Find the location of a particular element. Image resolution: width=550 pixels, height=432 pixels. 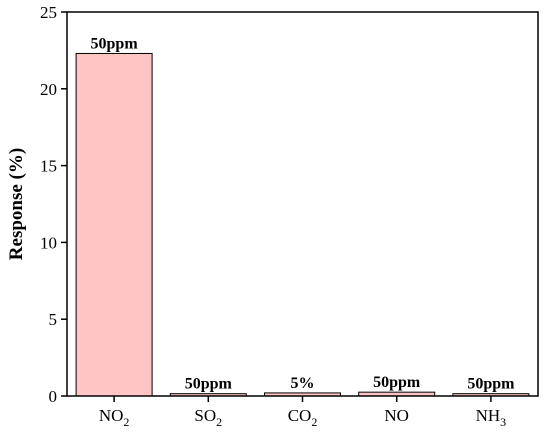

y-axis-title: Response (%) is located at coordinates (16, 204).